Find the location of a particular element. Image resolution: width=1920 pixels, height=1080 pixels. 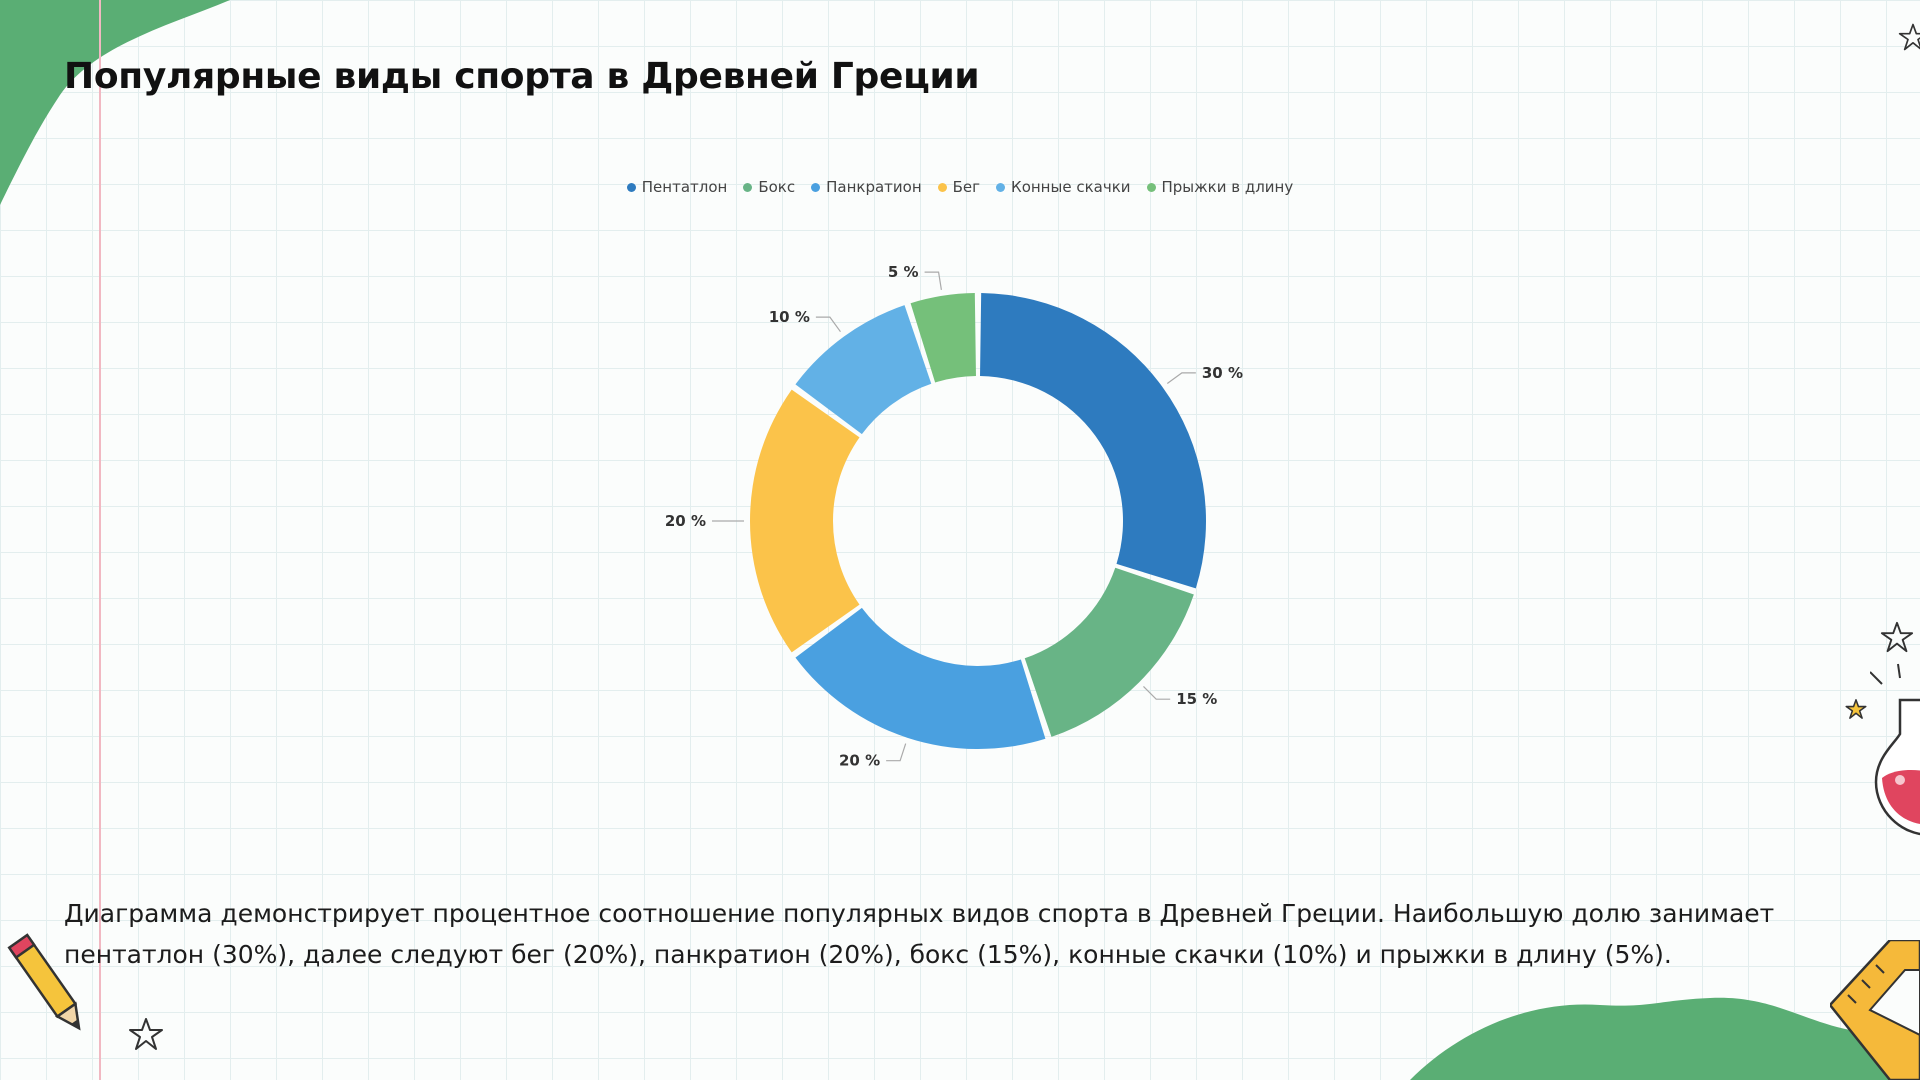

flask-icon is located at coordinates (1895, 749).